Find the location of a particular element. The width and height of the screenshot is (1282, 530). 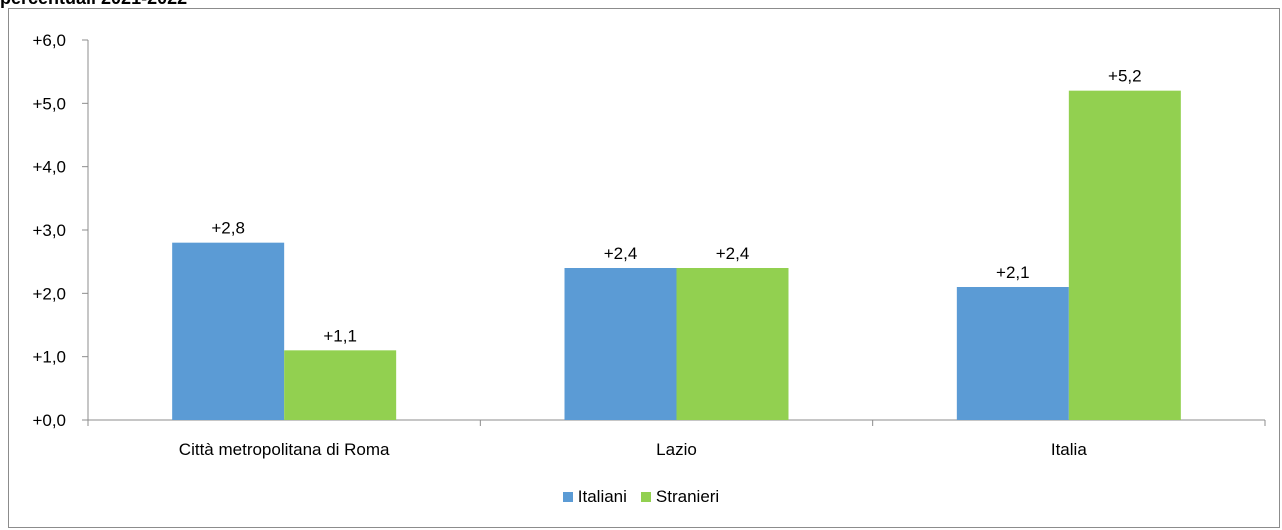

y-tick-label: +5,0 is located at coordinates (49, 103).